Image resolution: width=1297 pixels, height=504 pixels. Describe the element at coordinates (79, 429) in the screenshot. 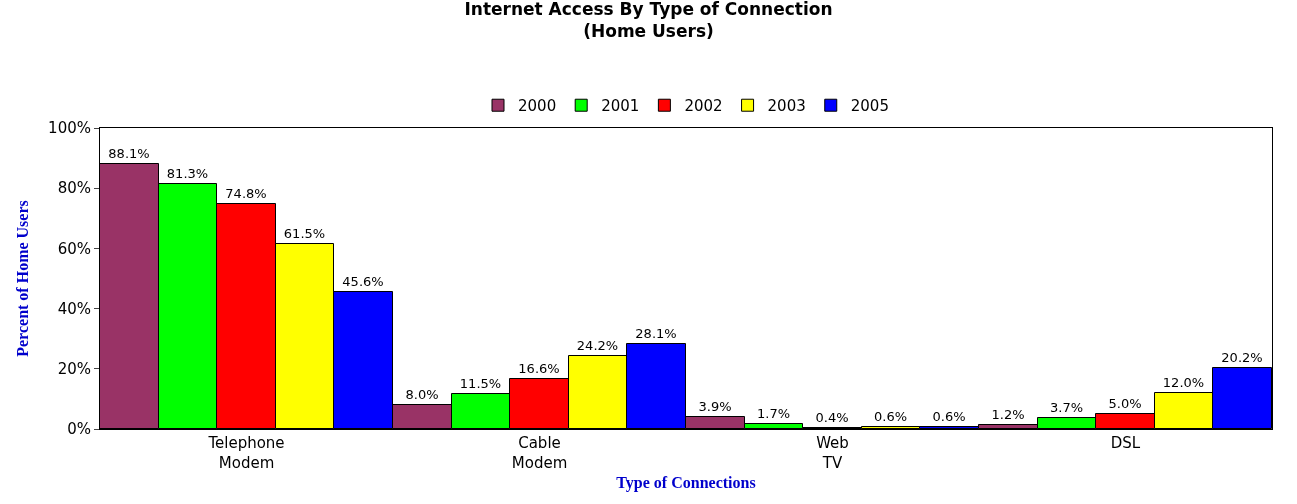

I see `y-tick-label: 0%` at that location.